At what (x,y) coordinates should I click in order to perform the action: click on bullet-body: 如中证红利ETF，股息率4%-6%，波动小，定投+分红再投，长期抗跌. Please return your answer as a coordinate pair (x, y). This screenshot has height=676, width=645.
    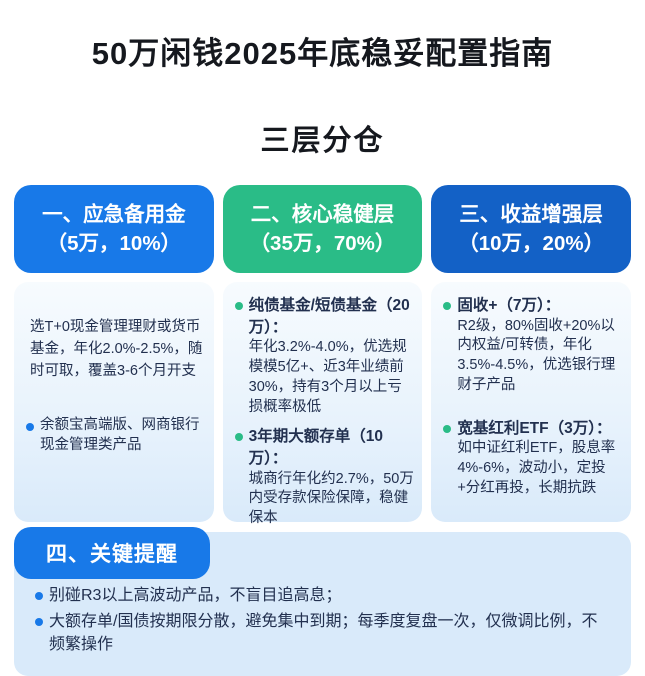
    Looking at the image, I should click on (536, 468).